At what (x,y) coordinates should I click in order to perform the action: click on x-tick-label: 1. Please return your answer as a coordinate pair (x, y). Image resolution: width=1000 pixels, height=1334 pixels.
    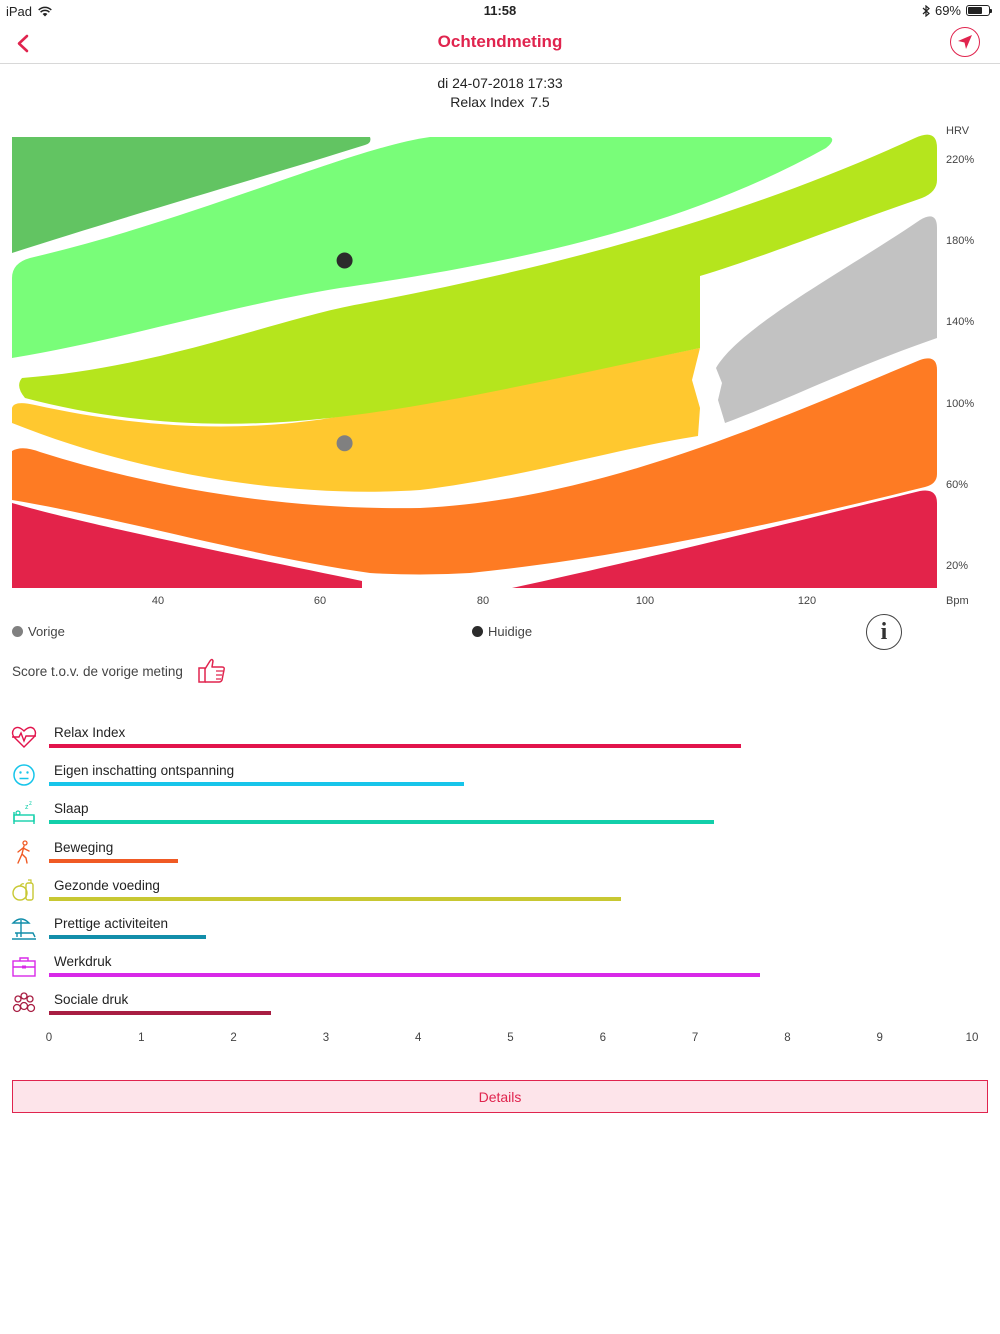
    Looking at the image, I should click on (141, 1038).